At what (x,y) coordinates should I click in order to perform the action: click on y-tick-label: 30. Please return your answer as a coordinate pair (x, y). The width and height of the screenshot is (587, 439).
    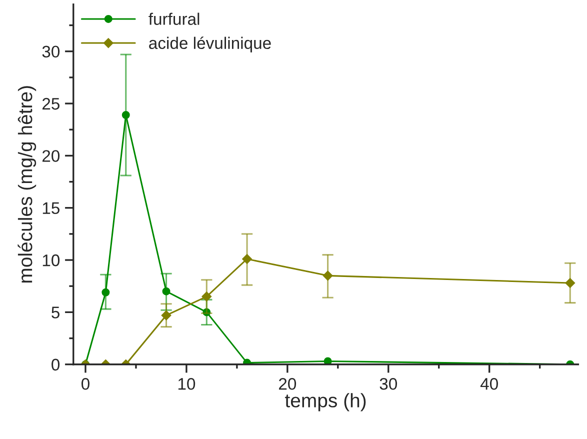
    Looking at the image, I should click on (51, 52).